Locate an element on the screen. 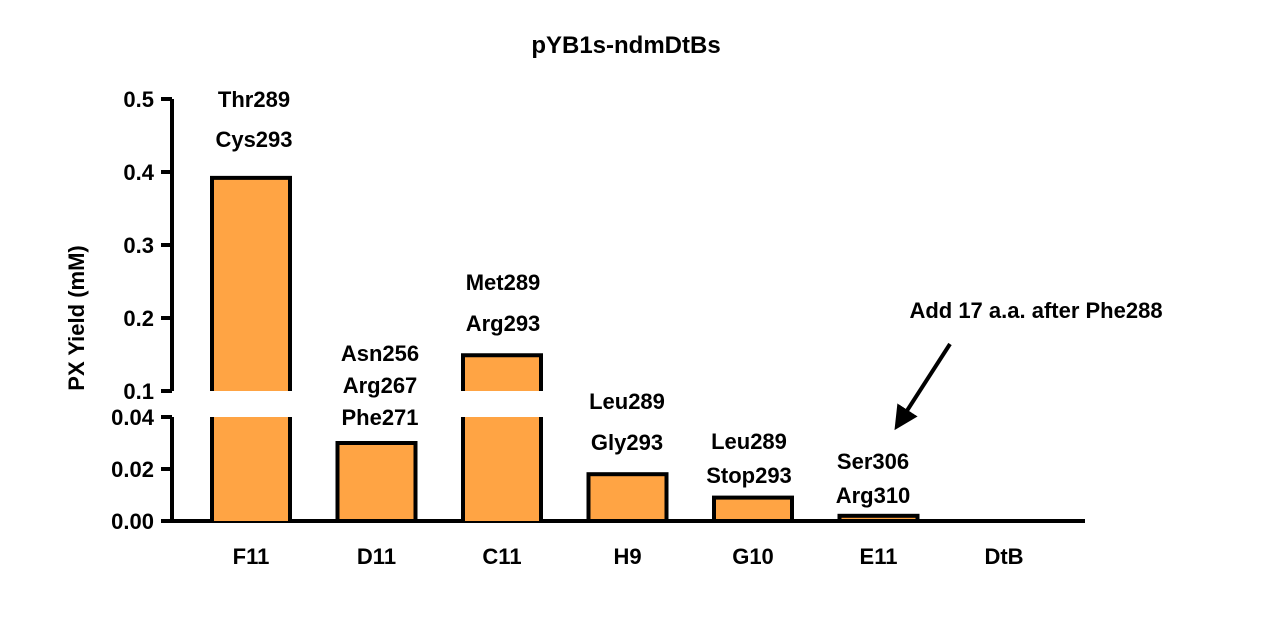 The image size is (1268, 644). y-ticks: 0.1 0.2 0.3 0.4 0.5 0.00 0.02 0.04 is located at coordinates (141, 310).